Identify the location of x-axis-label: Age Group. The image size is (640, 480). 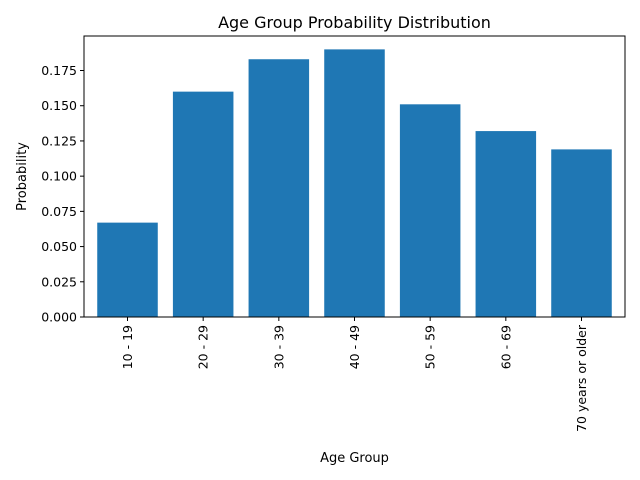
(354, 458).